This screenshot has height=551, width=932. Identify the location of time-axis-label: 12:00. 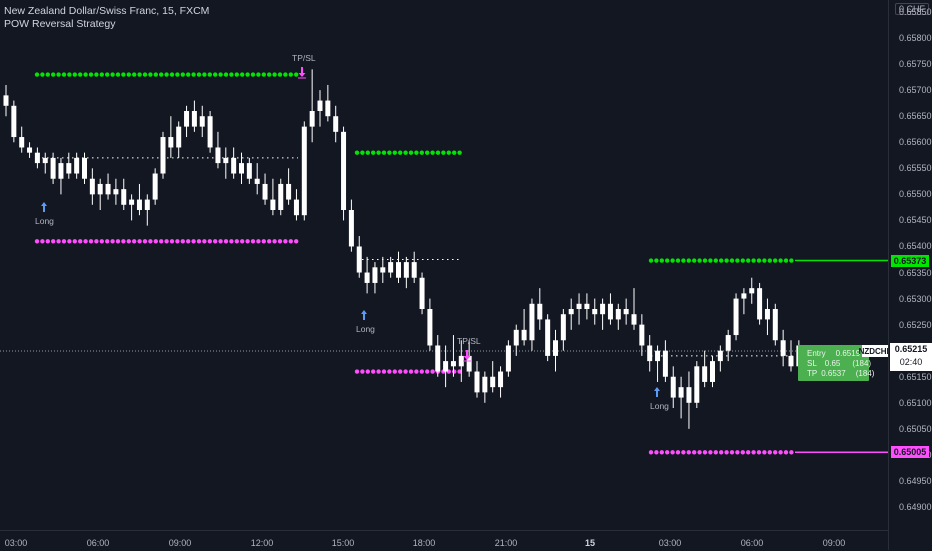
(262, 543).